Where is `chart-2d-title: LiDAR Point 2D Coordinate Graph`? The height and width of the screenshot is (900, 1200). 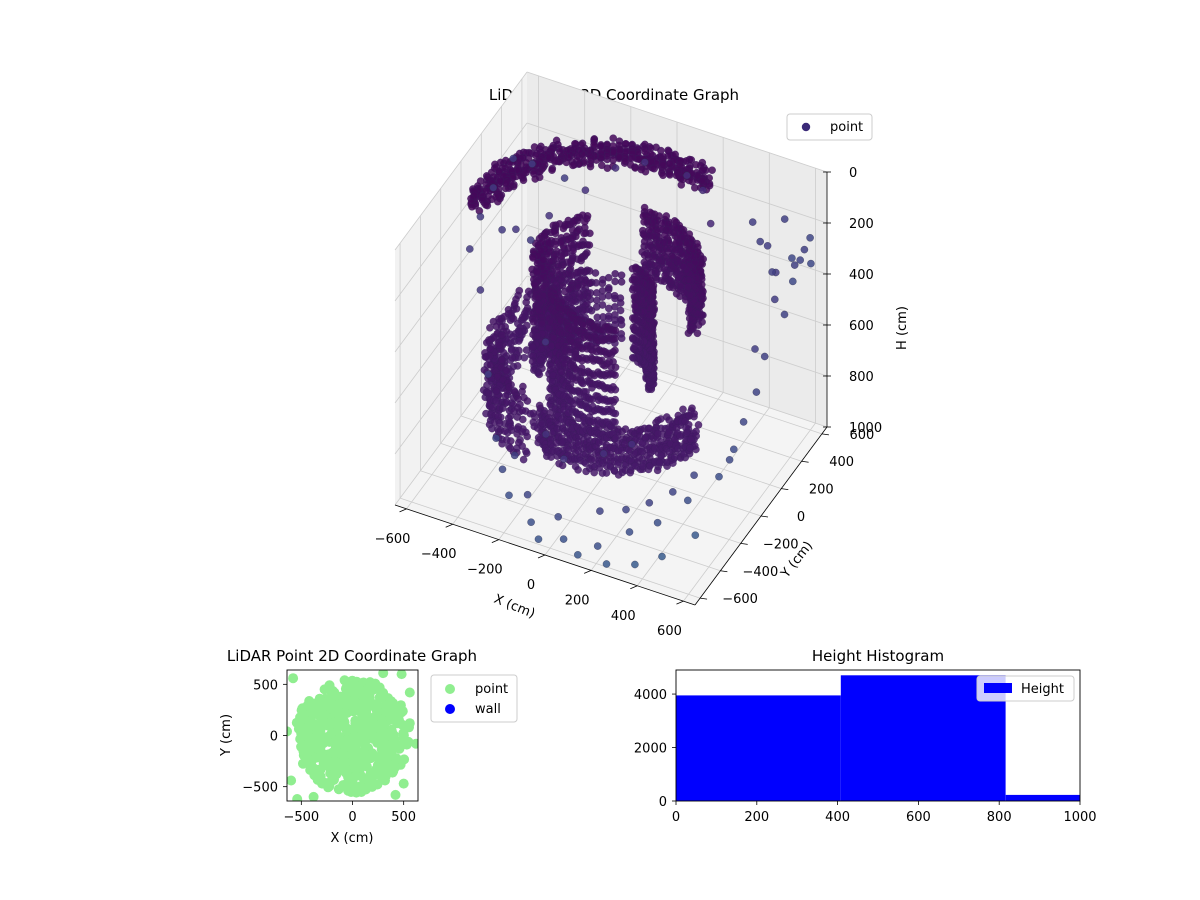
chart-2d-title: LiDAR Point 2D Coordinate Graph is located at coordinates (352, 656).